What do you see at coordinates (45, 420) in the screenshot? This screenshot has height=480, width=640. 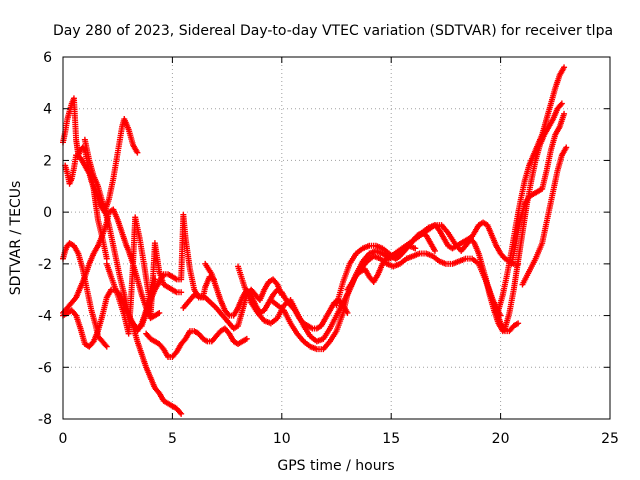 I see `y-tick-label: -8` at bounding box center [45, 420].